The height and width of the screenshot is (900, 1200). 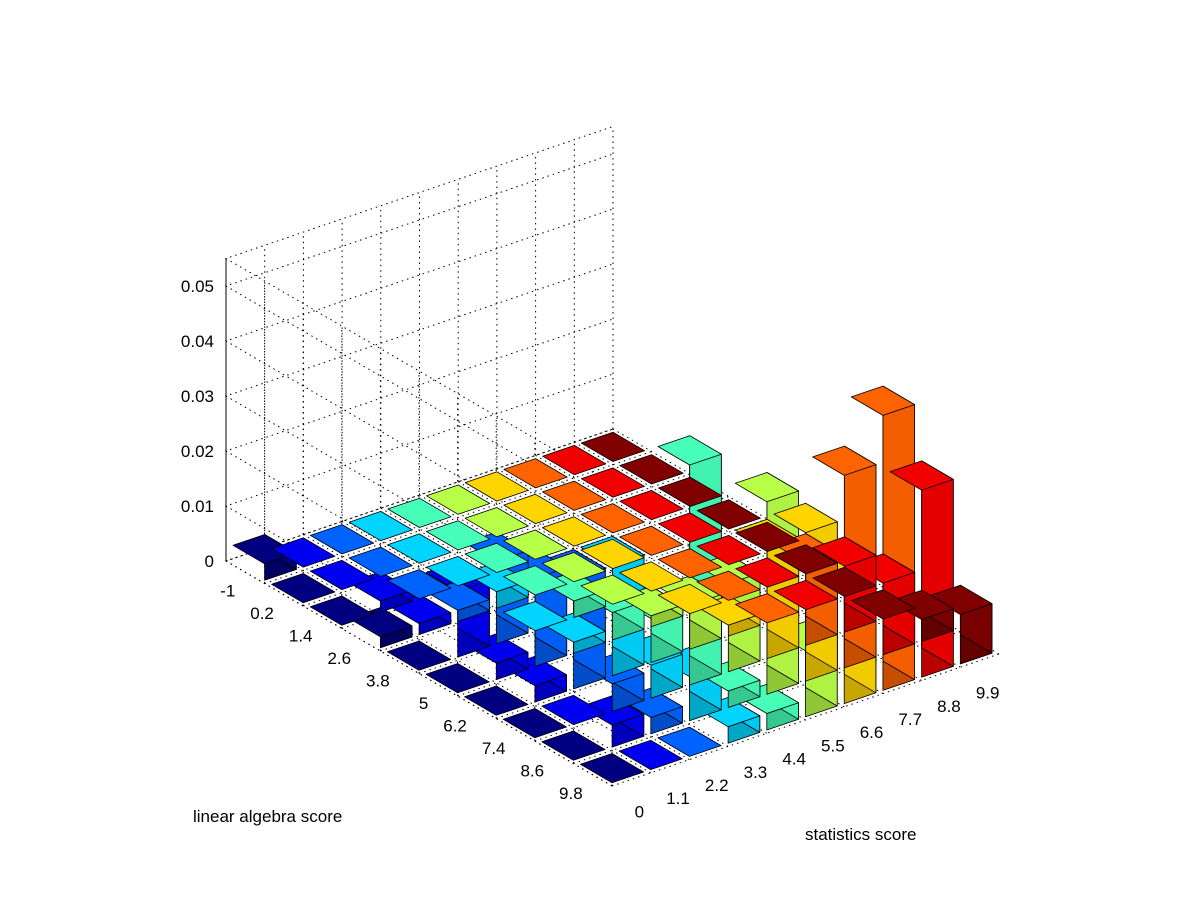 What do you see at coordinates (423, 703) in the screenshot?
I see `y-tick-label: 5` at bounding box center [423, 703].